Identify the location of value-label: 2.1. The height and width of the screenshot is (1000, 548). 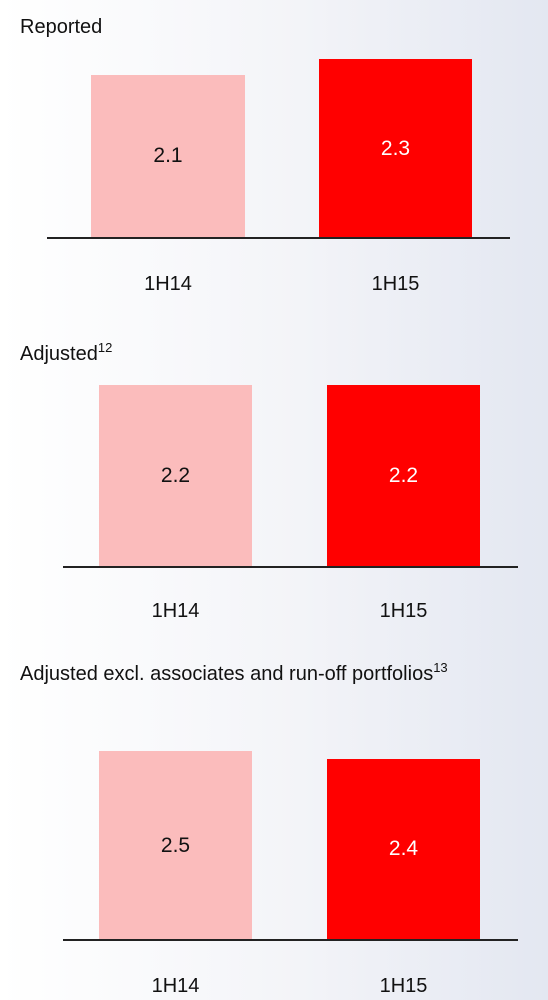
(168, 156).